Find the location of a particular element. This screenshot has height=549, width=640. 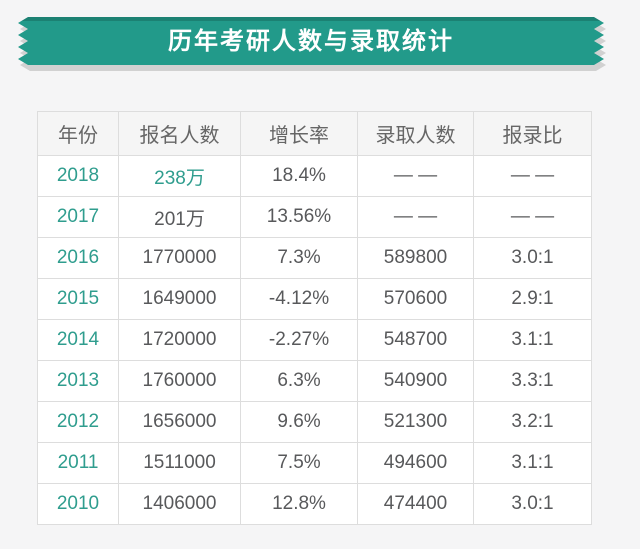

data-cell: 1656000 is located at coordinates (179, 422).